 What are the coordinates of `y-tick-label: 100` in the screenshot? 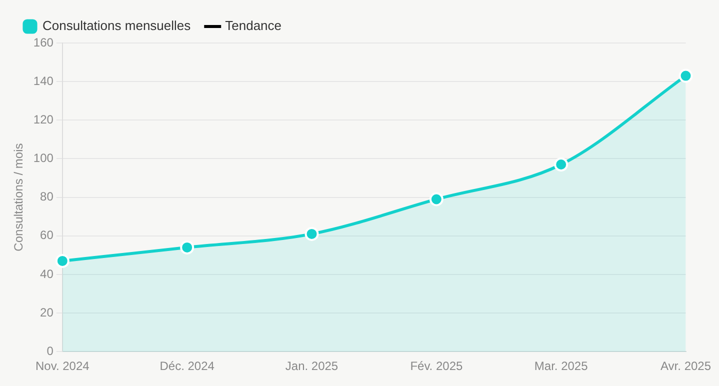 It's located at (43, 158).